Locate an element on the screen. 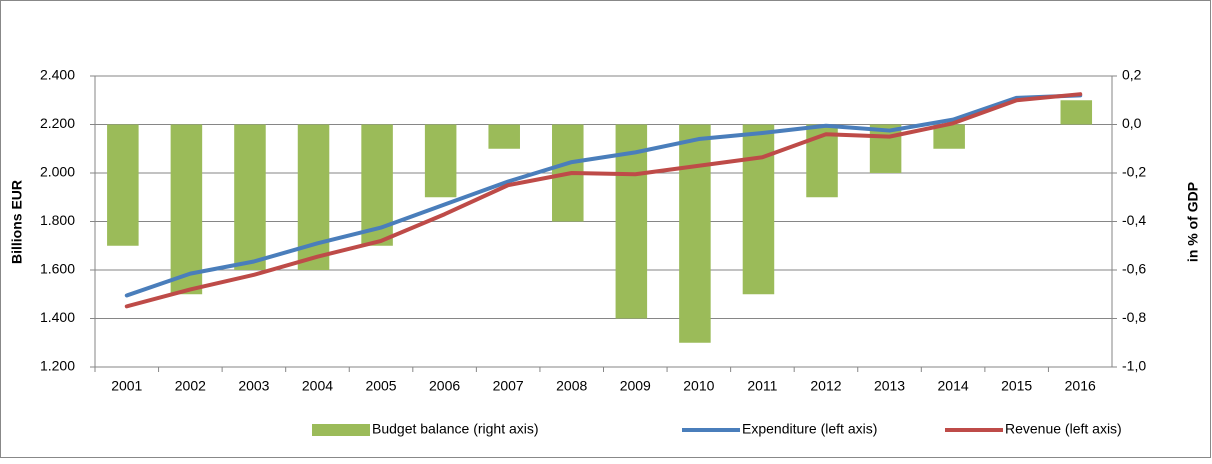 The width and height of the screenshot is (1212, 464). y2-tick-label: 0,0 is located at coordinates (1132, 123).